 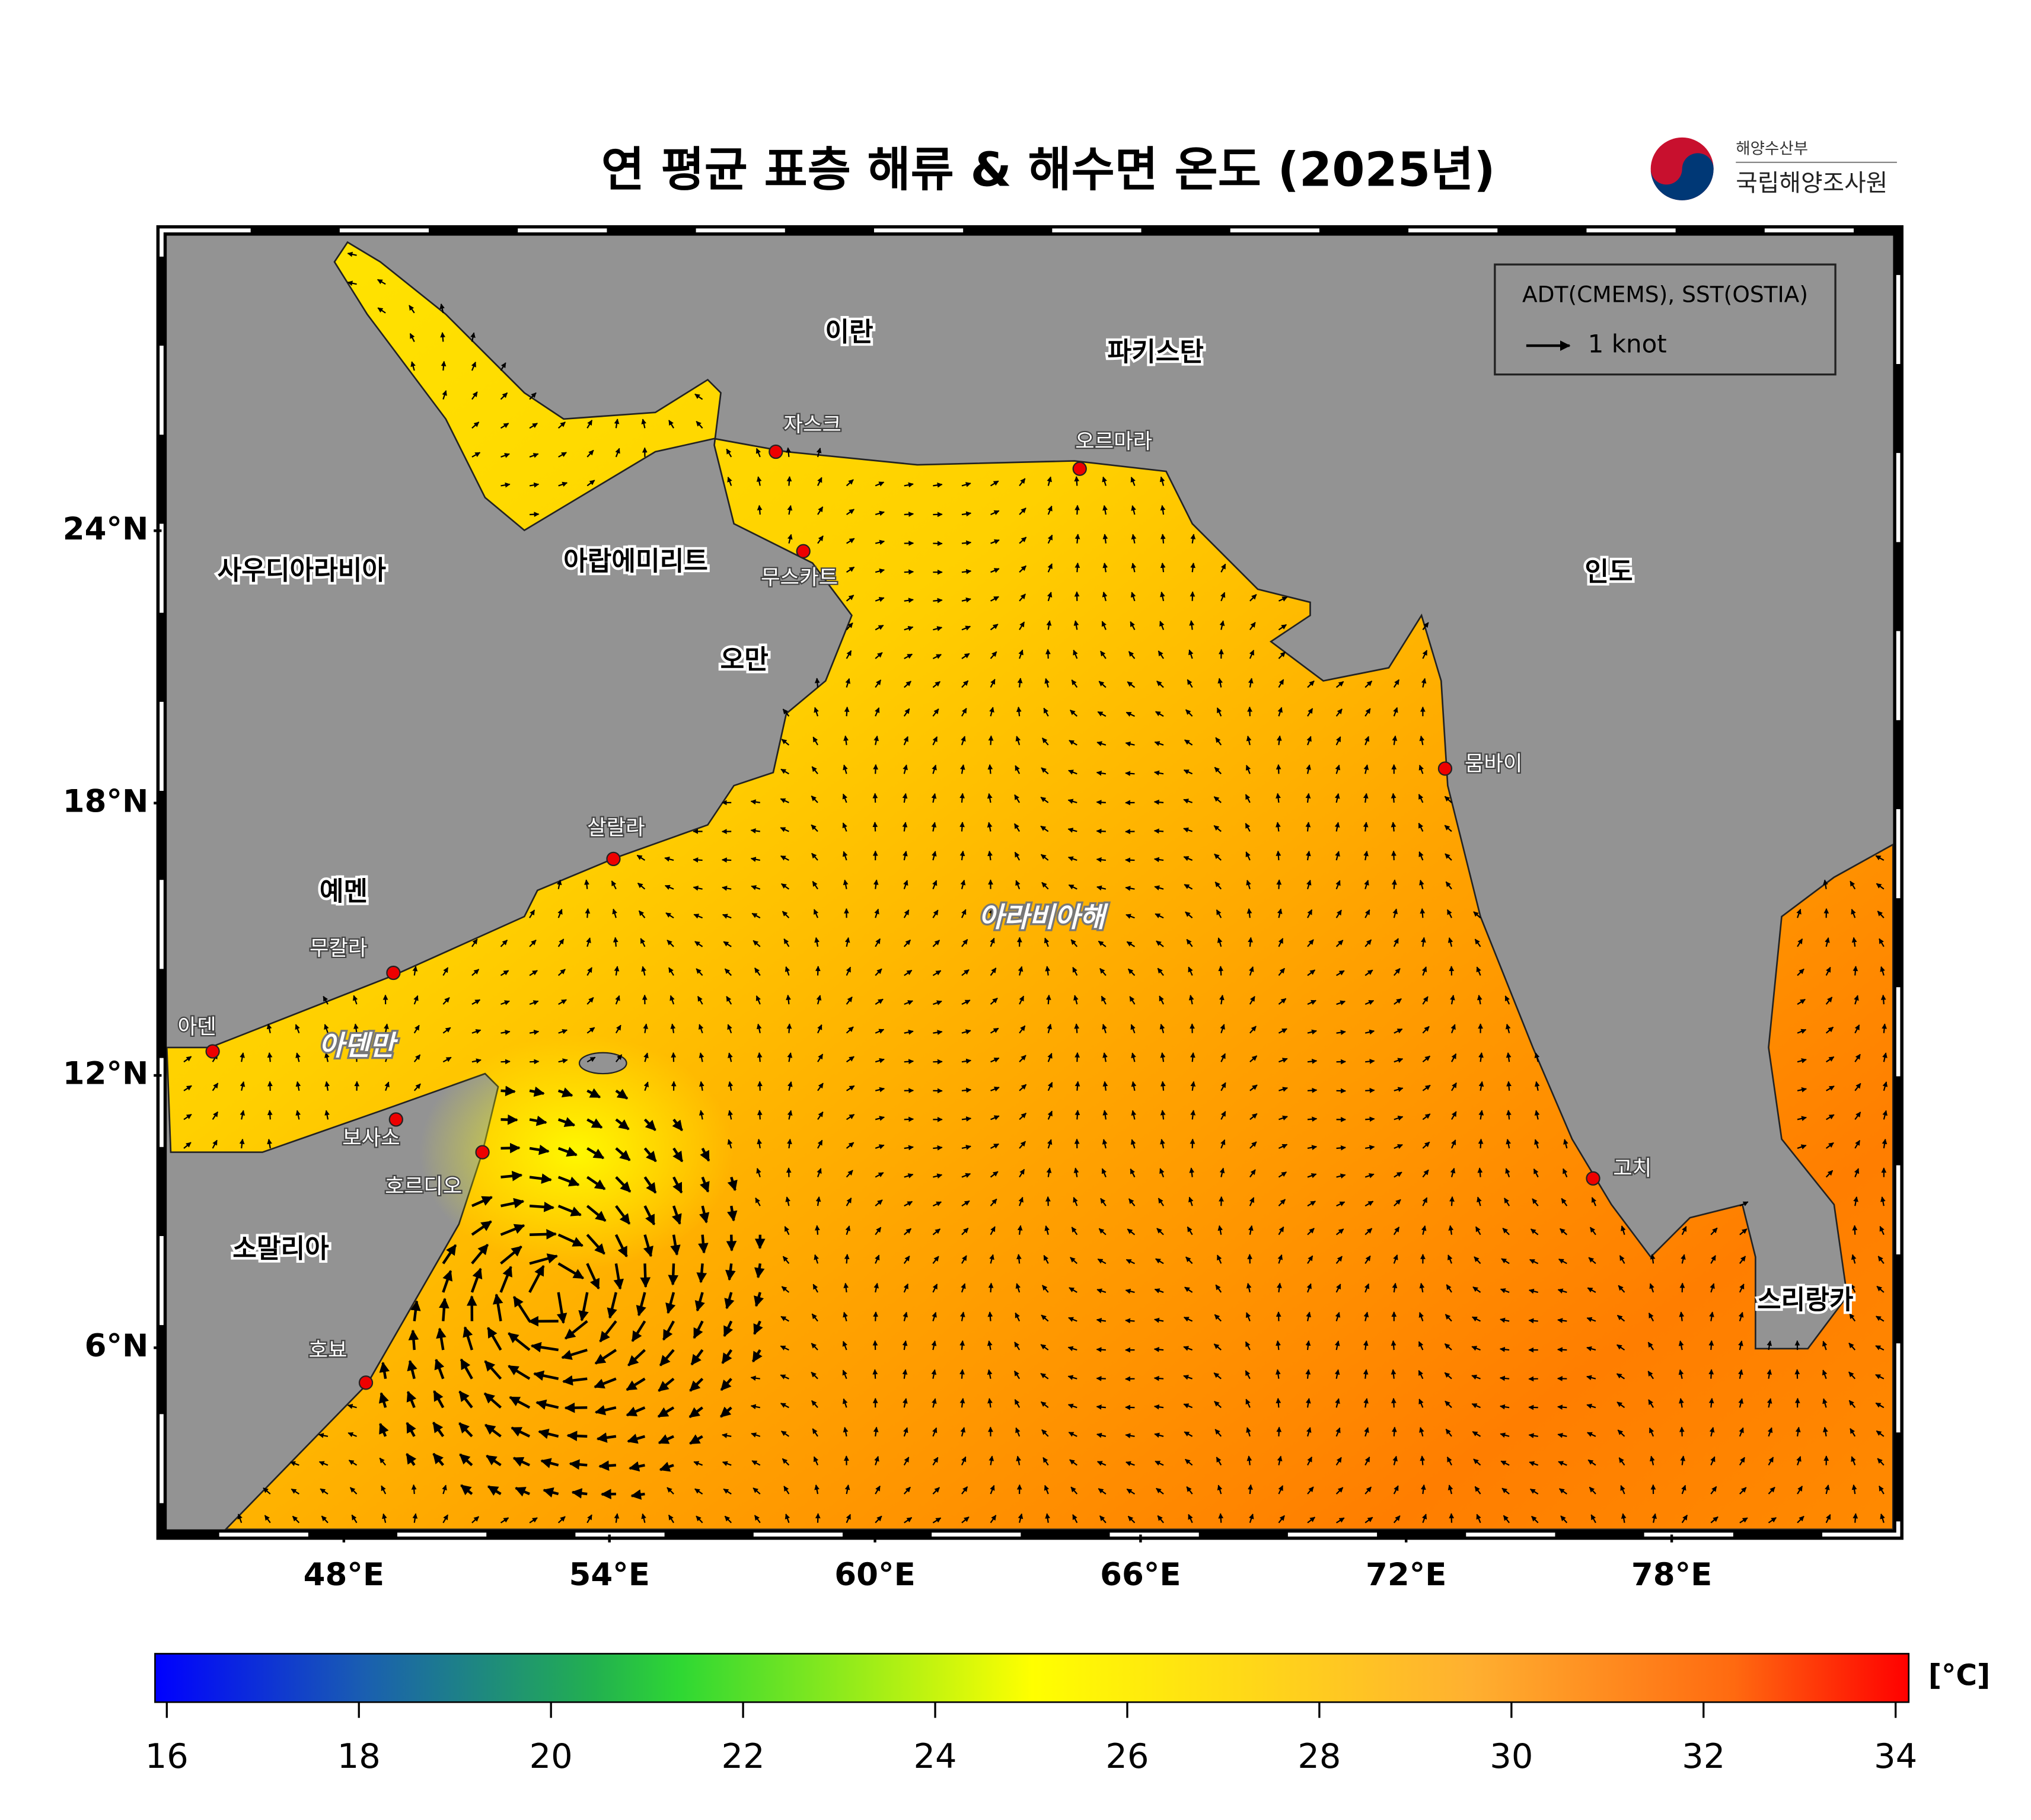 What do you see at coordinates (1632, 1168) in the screenshot?
I see `city-label: 고치` at bounding box center [1632, 1168].